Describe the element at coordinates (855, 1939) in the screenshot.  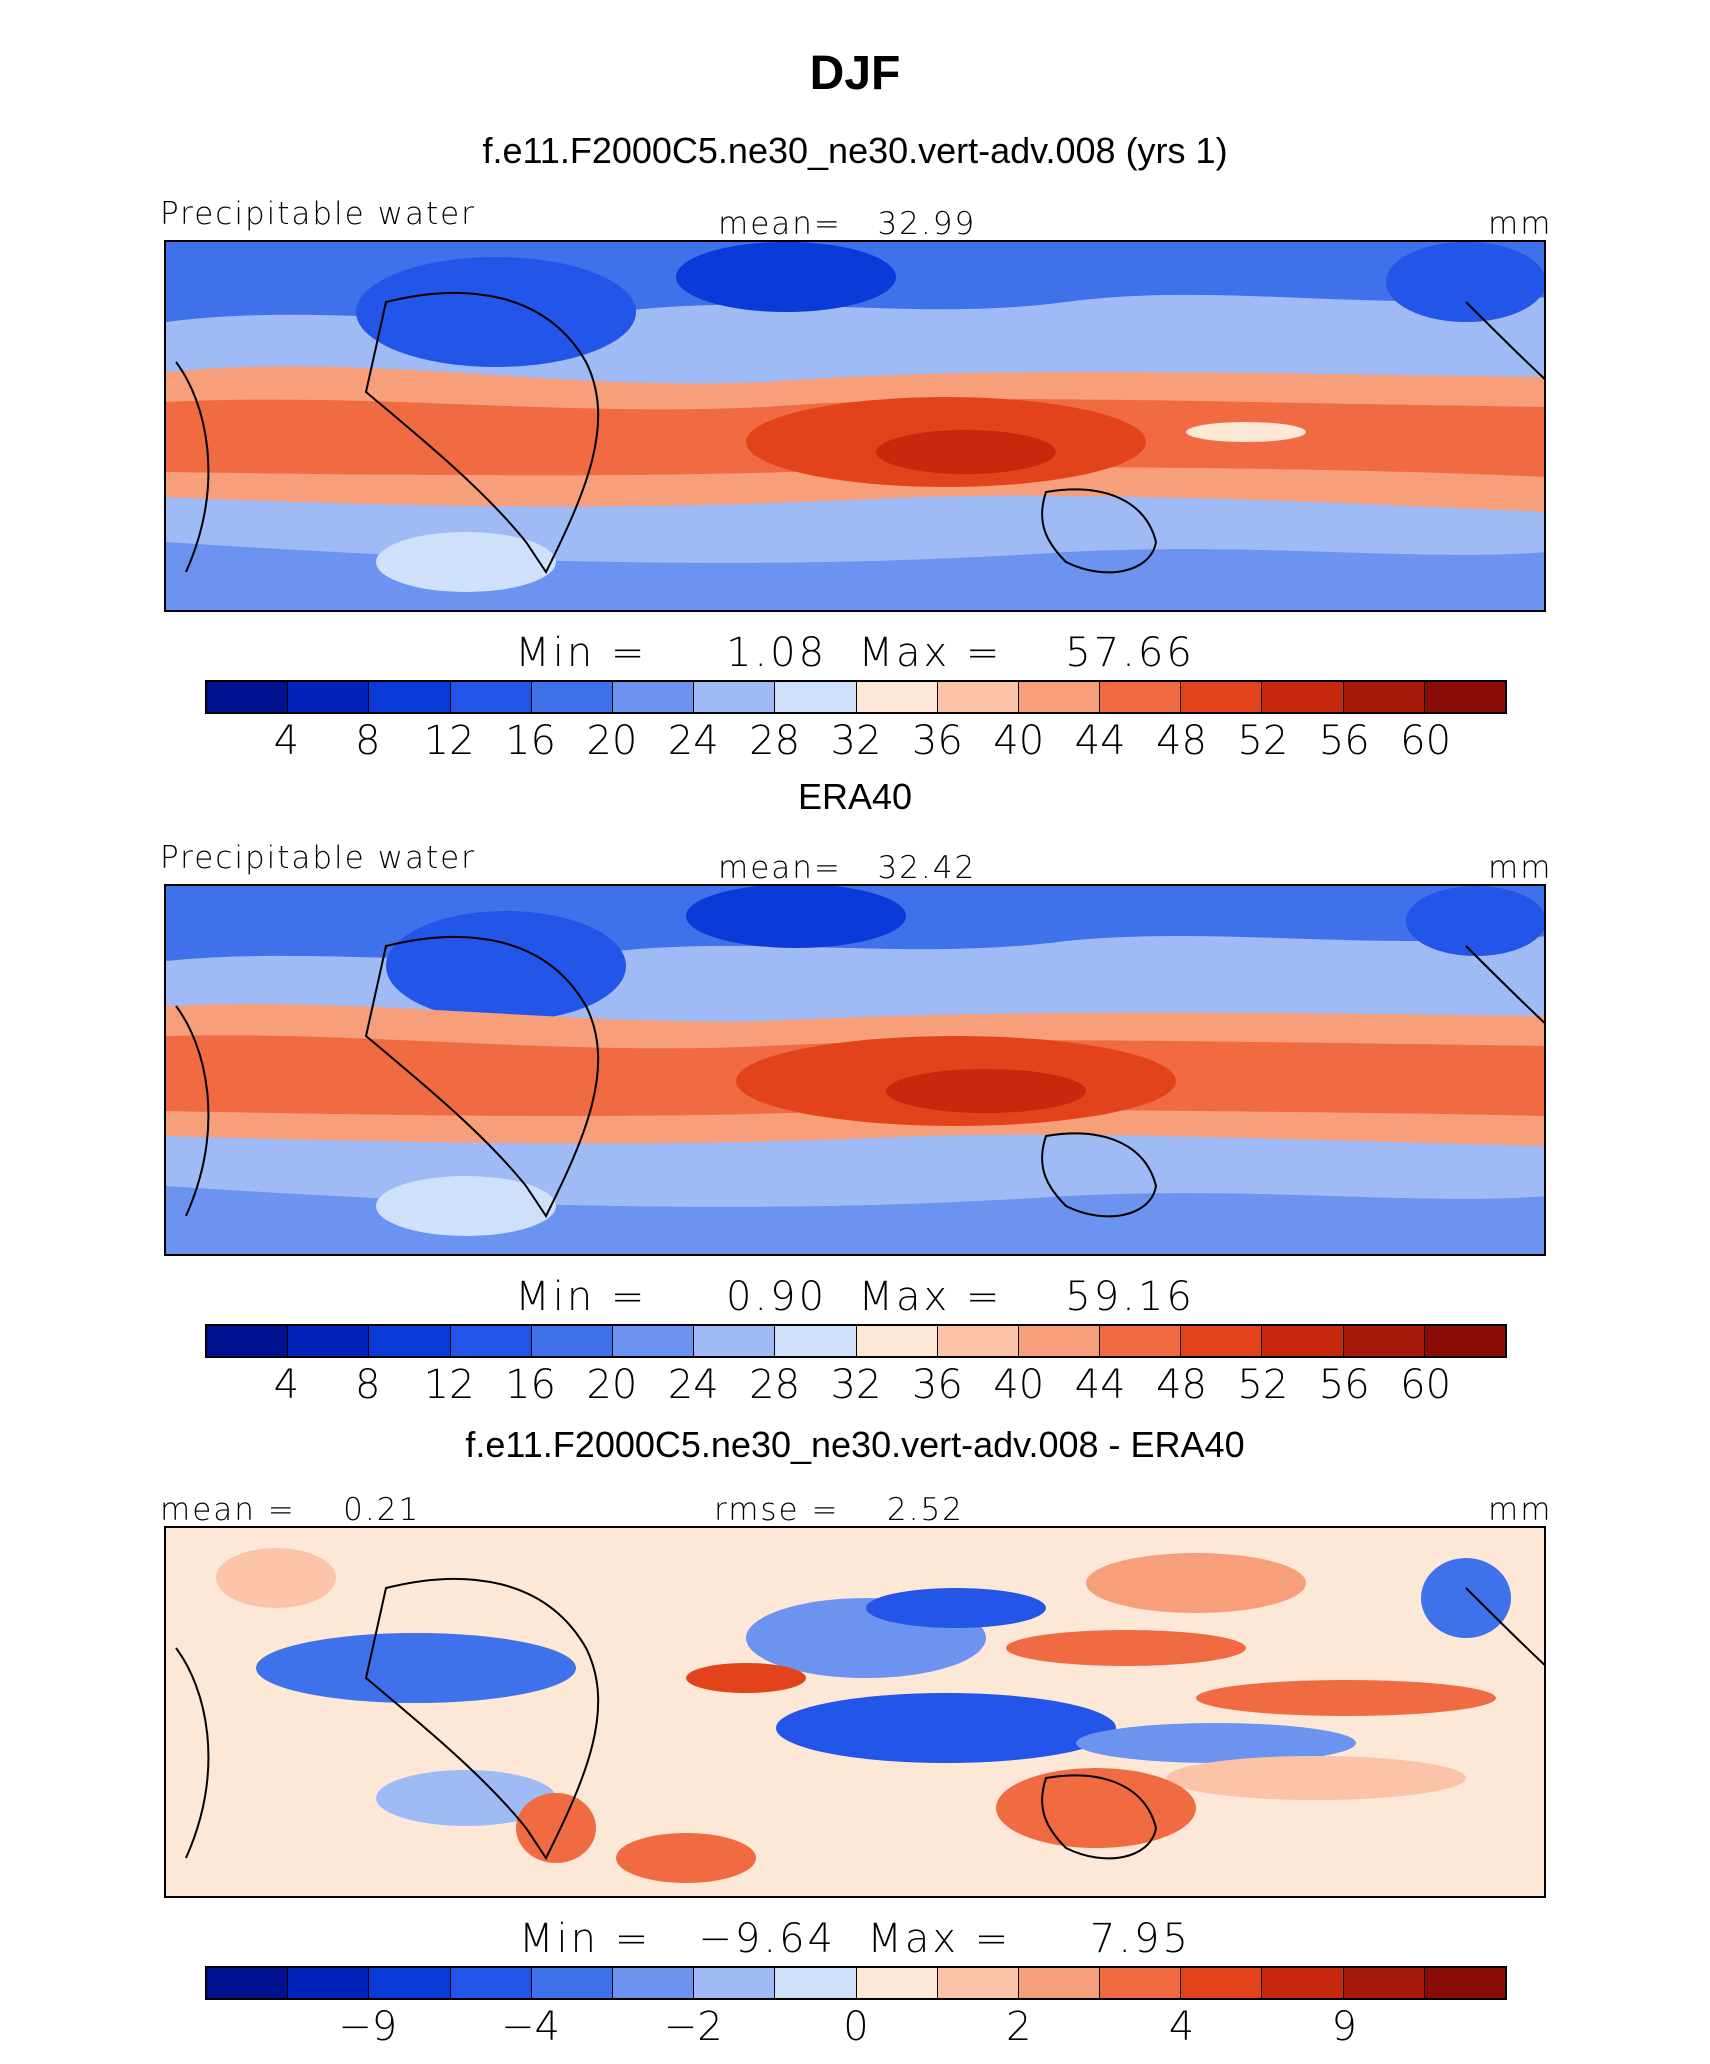
I see `panel-3-min-max: Min = −9.64 Max = 7.95` at that location.